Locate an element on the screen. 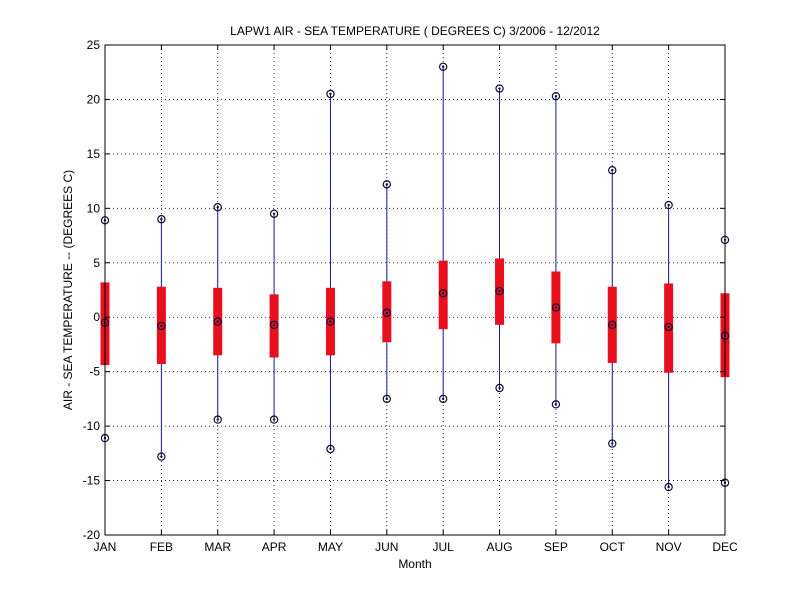 This screenshot has height=605, width=800. y-tick-label: 10 is located at coordinates (94, 208).